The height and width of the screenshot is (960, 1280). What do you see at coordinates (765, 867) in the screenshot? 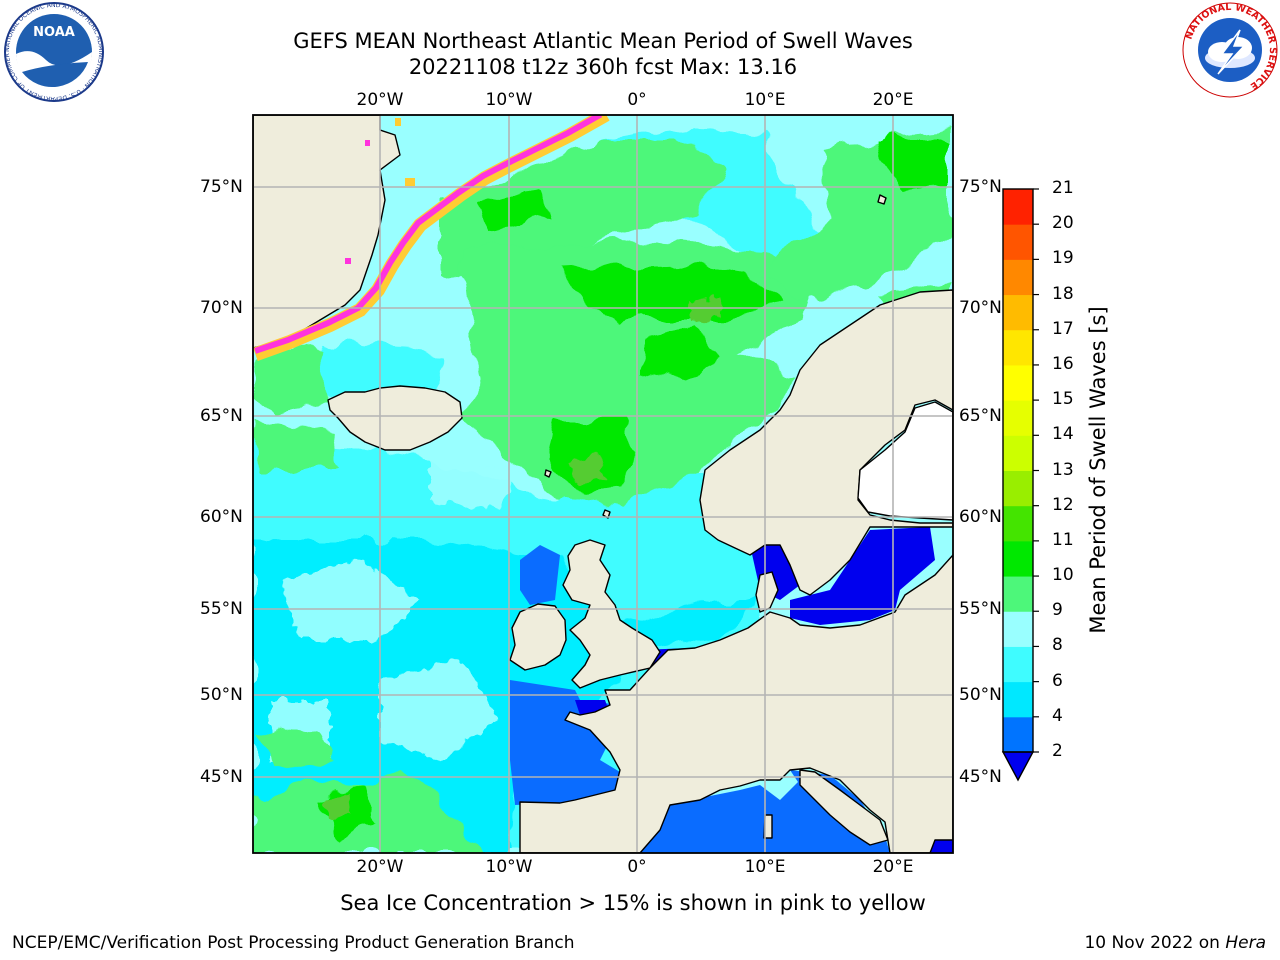
I see `lon-label-bottom-10e: 10°E` at bounding box center [765, 867].